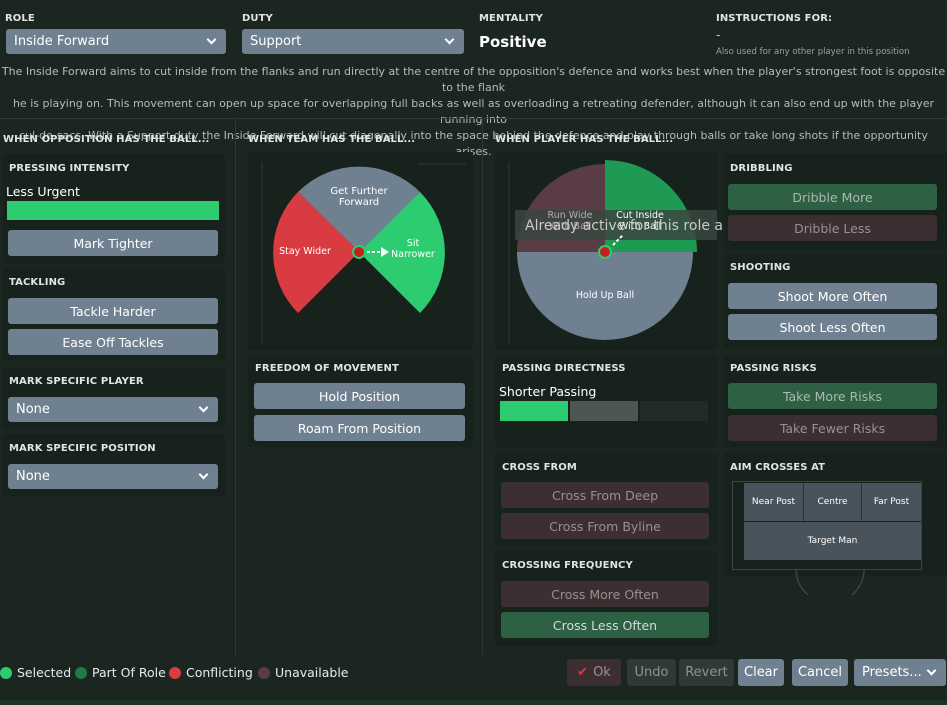 The width and height of the screenshot is (947, 705). Describe the element at coordinates (761, 168) in the screenshot. I see `dribbling-title: DRIBBLING` at that location.